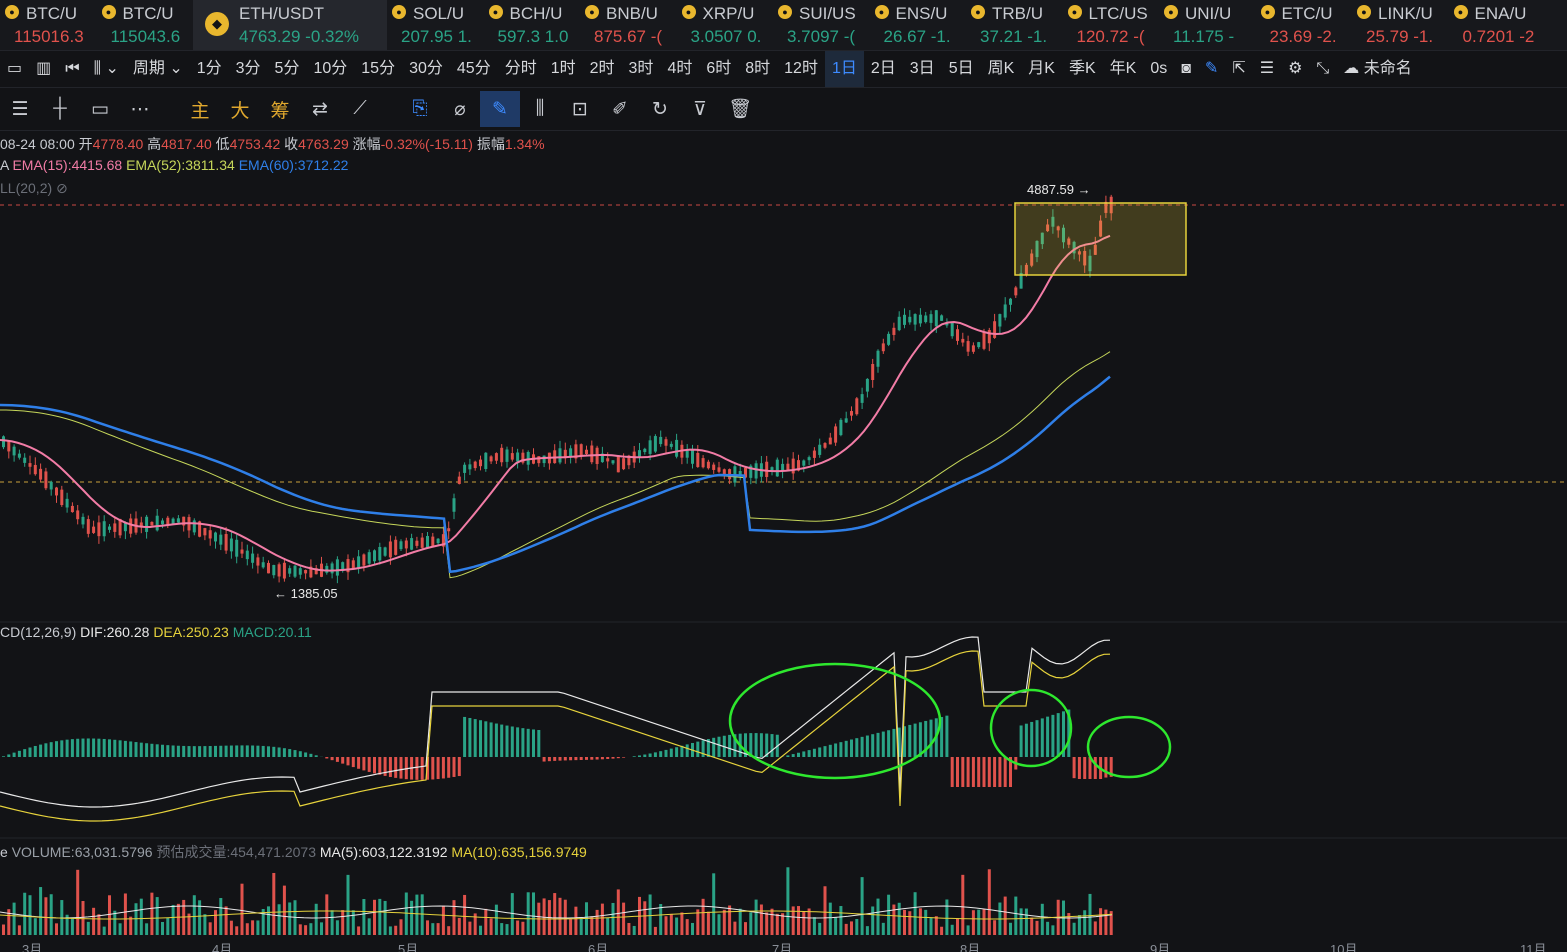 This screenshot has width=1567, height=952. I want to click on trend-tool-icon: ⟋, so click(360, 108).